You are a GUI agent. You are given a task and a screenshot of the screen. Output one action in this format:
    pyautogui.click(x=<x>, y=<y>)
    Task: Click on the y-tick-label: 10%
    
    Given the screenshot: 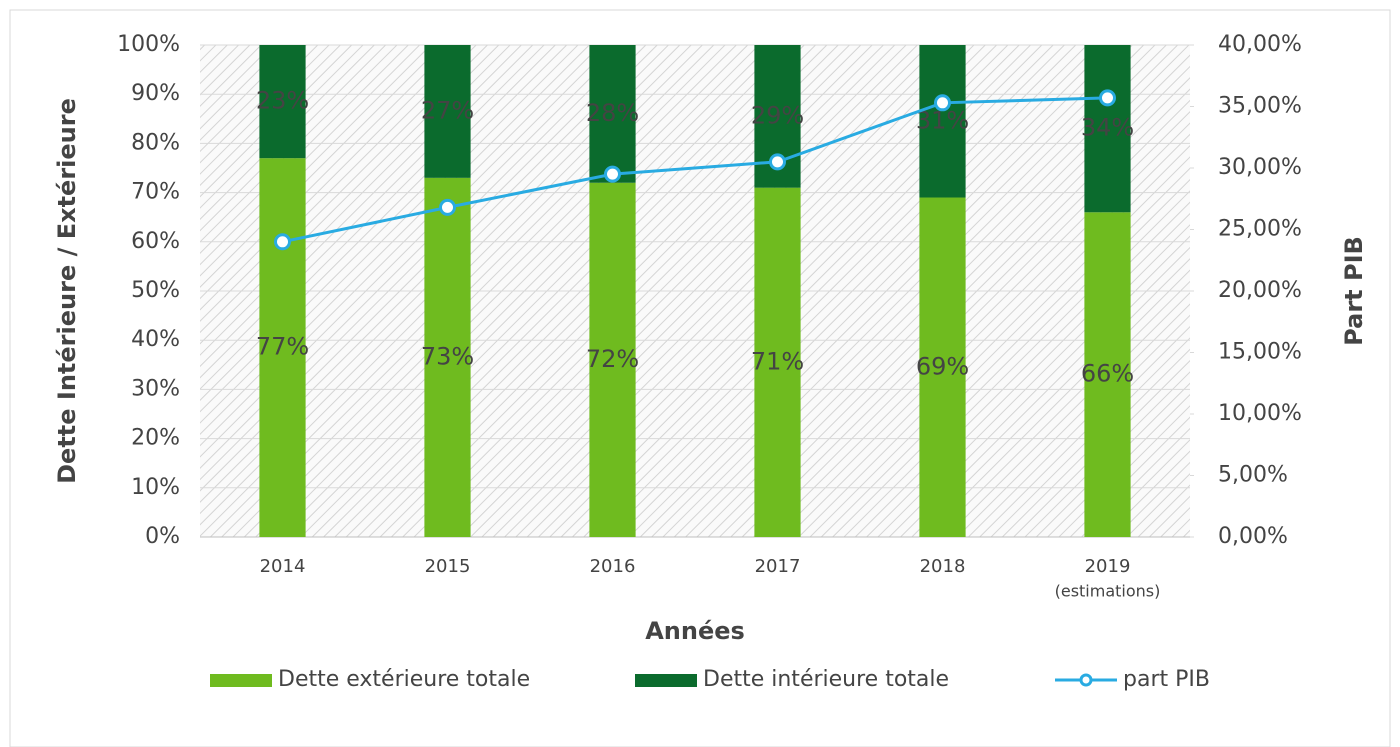 What is the action you would take?
    pyautogui.click(x=155, y=487)
    